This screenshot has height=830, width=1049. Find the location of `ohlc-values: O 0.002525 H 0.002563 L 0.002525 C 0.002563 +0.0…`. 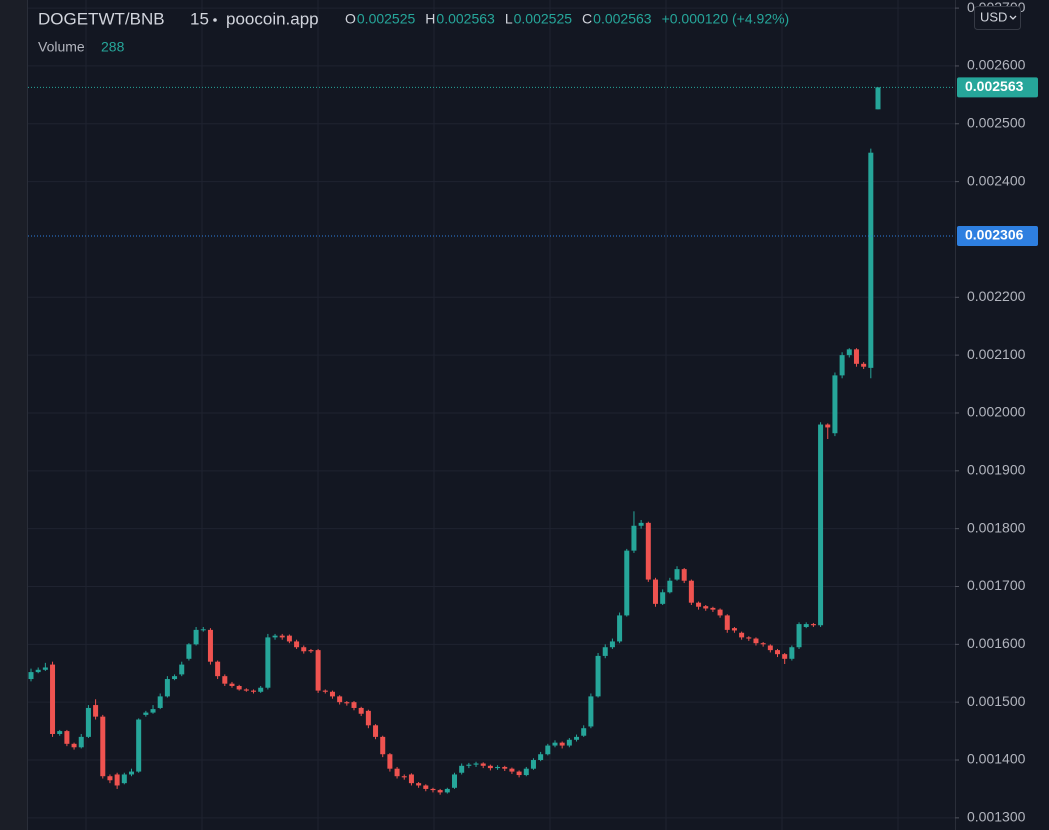

ohlc-values: O 0.002525 H 0.002563 L 0.002525 C 0.002563 +0.0… is located at coordinates (567, 19).